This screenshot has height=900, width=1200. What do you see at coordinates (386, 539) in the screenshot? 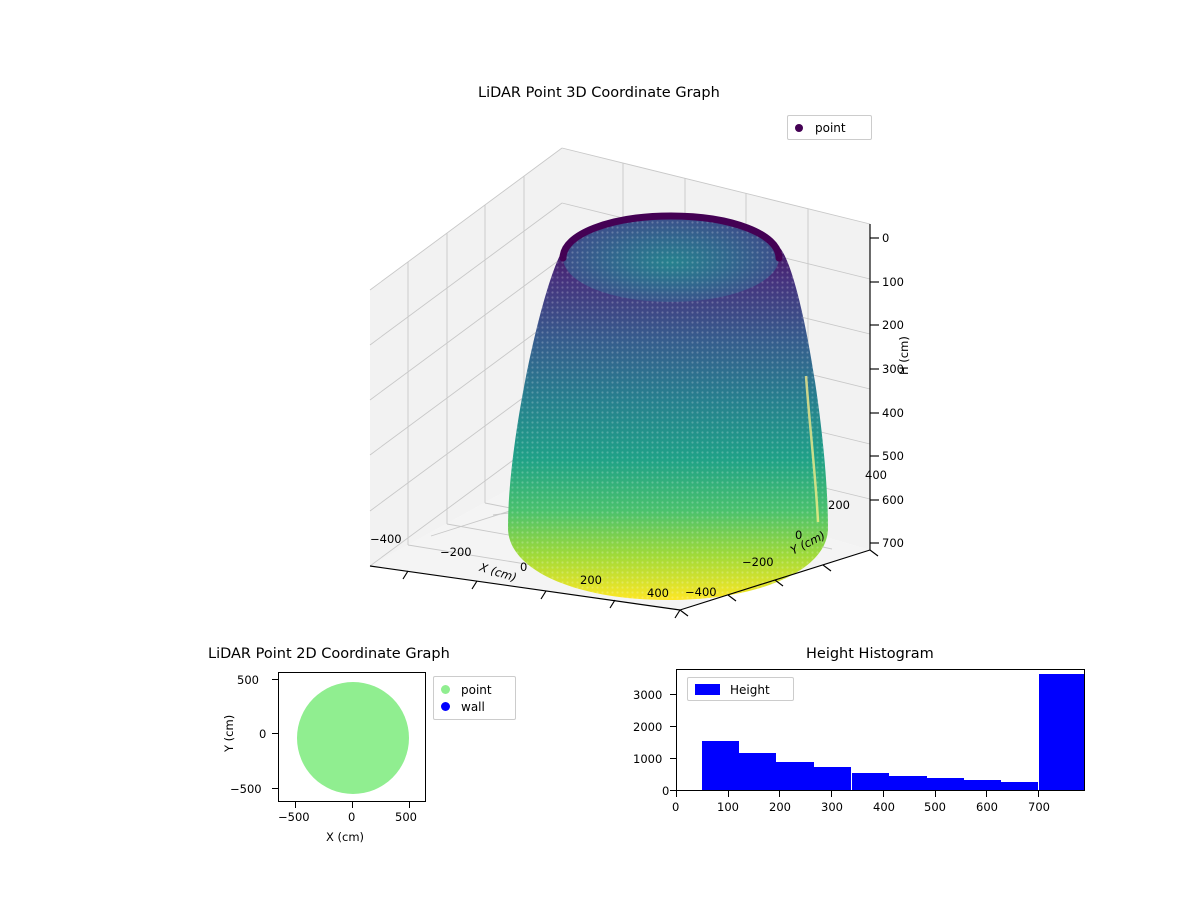
I see `xtick--400: −400` at bounding box center [386, 539].